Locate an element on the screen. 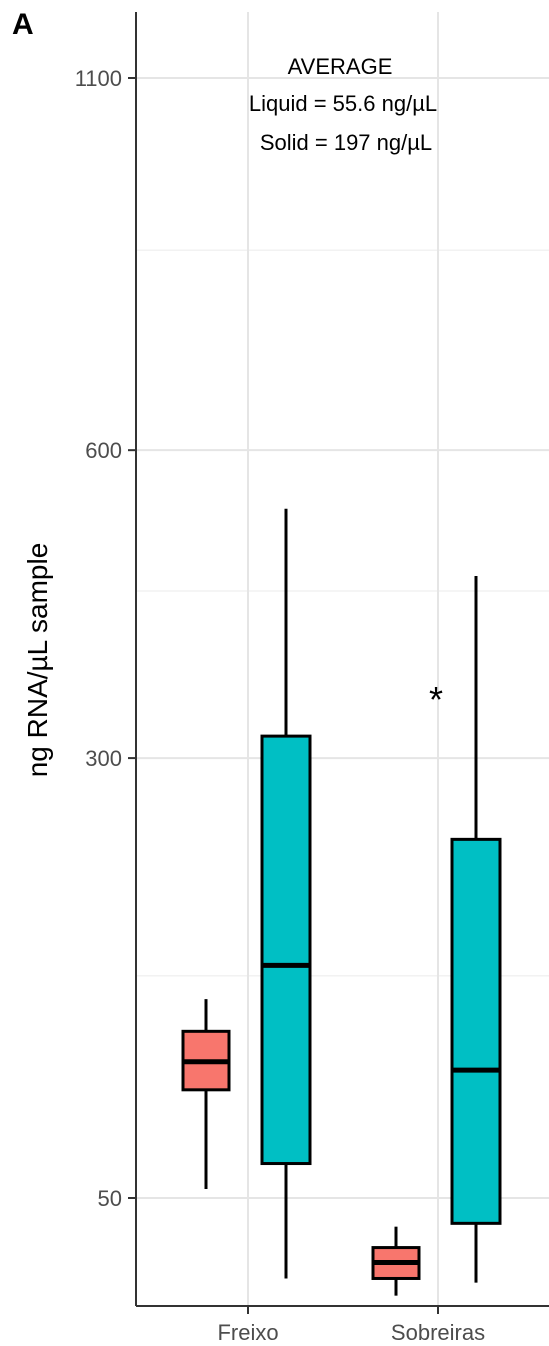  y-tick-label: 1100 is located at coordinates (98, 78).